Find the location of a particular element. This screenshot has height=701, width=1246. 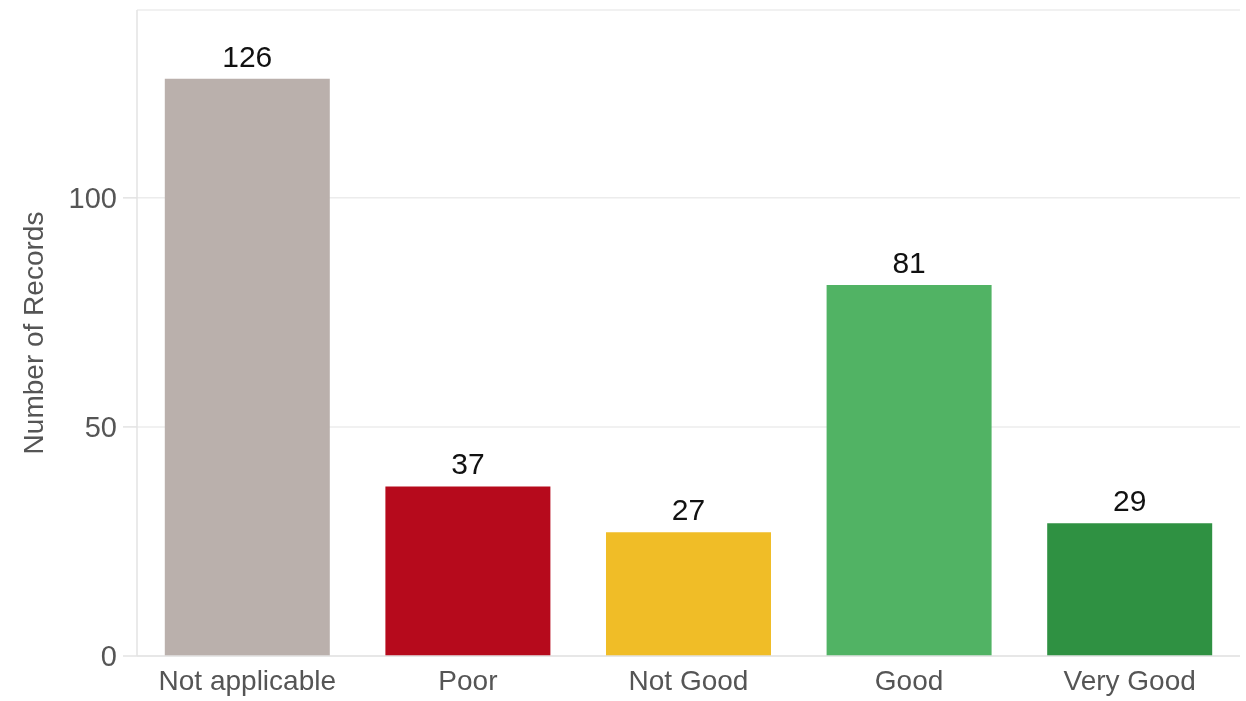

x-tick-label: Poor is located at coordinates (468, 680).